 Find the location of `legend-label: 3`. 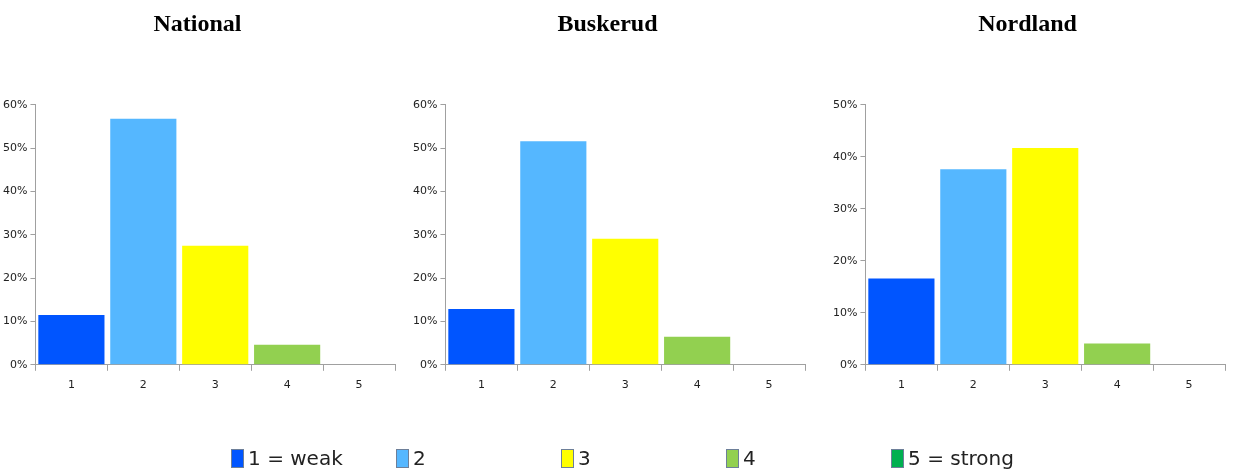

legend-label: 3 is located at coordinates (584, 458).